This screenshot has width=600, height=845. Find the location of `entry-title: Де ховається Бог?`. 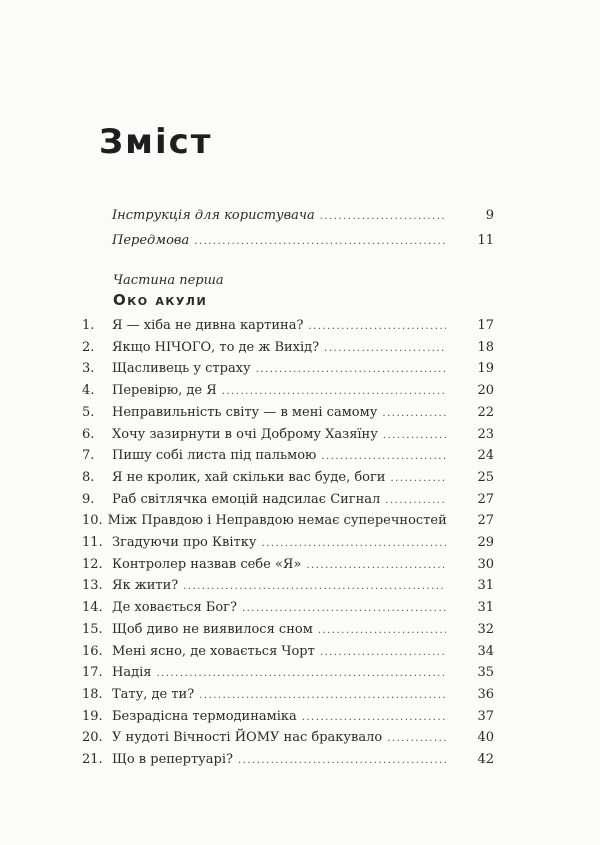

entry-title: Де ховається Бог? is located at coordinates (174, 608).